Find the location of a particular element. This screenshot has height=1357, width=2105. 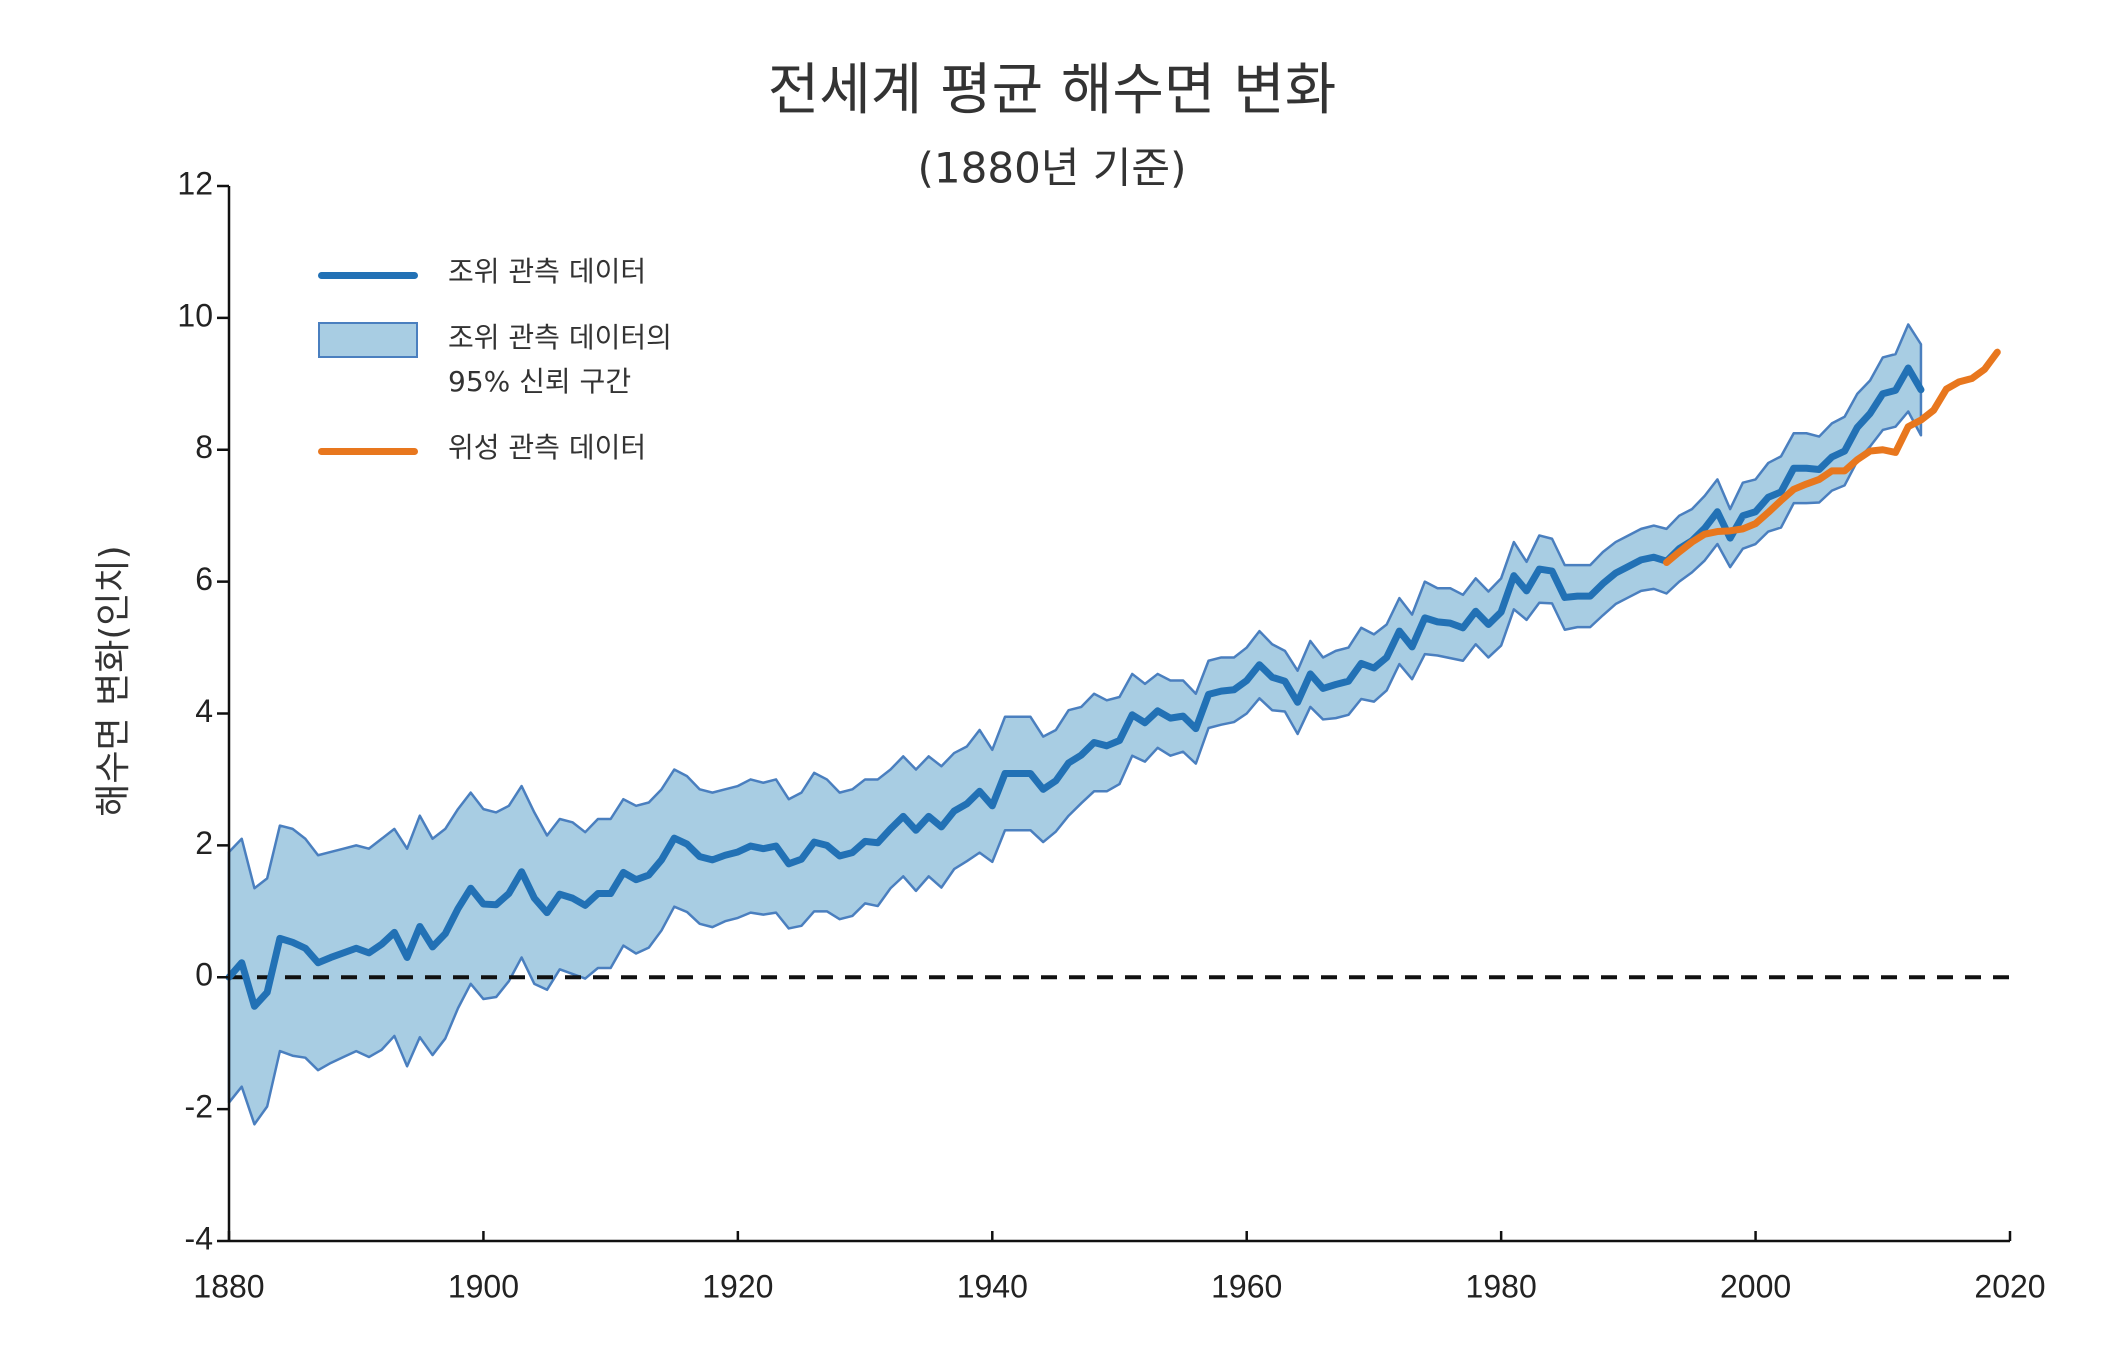

y-tick-label: 4 is located at coordinates (204, 711).